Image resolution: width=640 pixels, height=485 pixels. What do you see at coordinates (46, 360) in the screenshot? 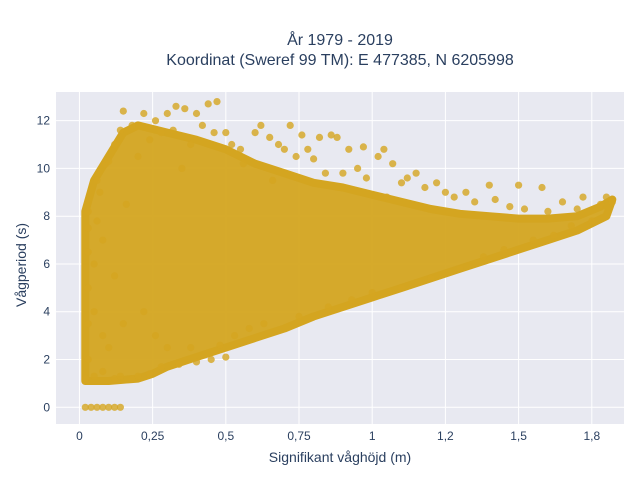
I see `y-tick-label: 2` at bounding box center [46, 360].